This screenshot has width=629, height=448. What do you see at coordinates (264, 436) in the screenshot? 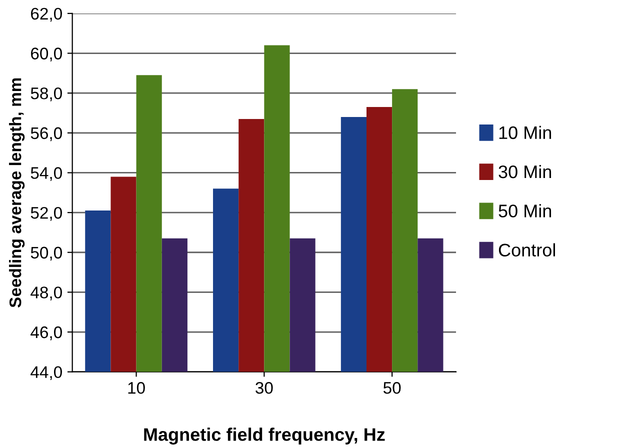
I see `x-axis-title: Magnetic field frequency, Hz` at bounding box center [264, 436].